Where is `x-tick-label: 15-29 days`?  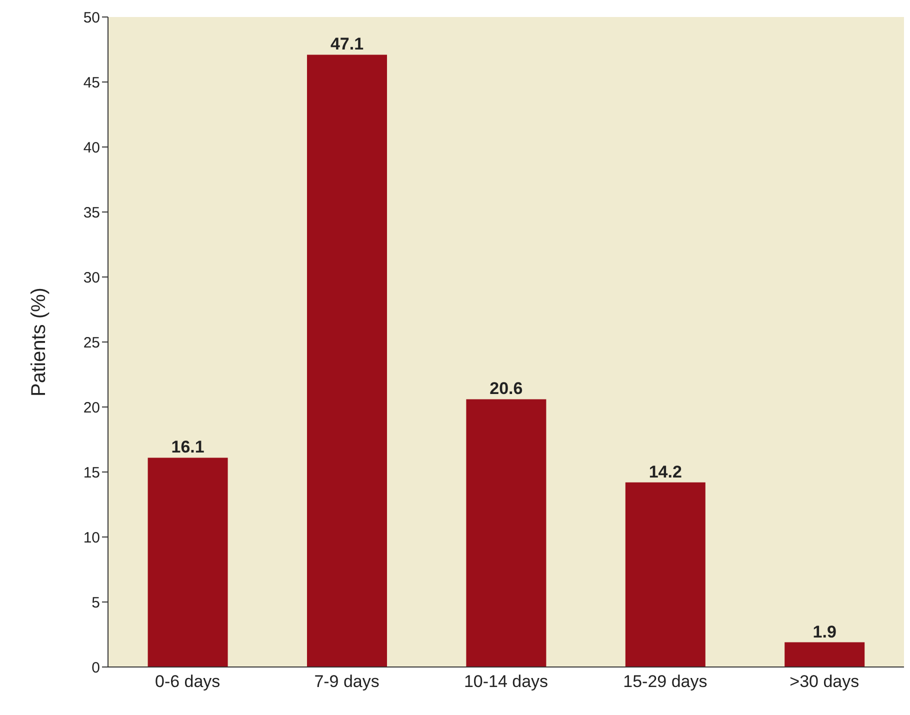
x-tick-label: 15-29 days is located at coordinates (665, 682).